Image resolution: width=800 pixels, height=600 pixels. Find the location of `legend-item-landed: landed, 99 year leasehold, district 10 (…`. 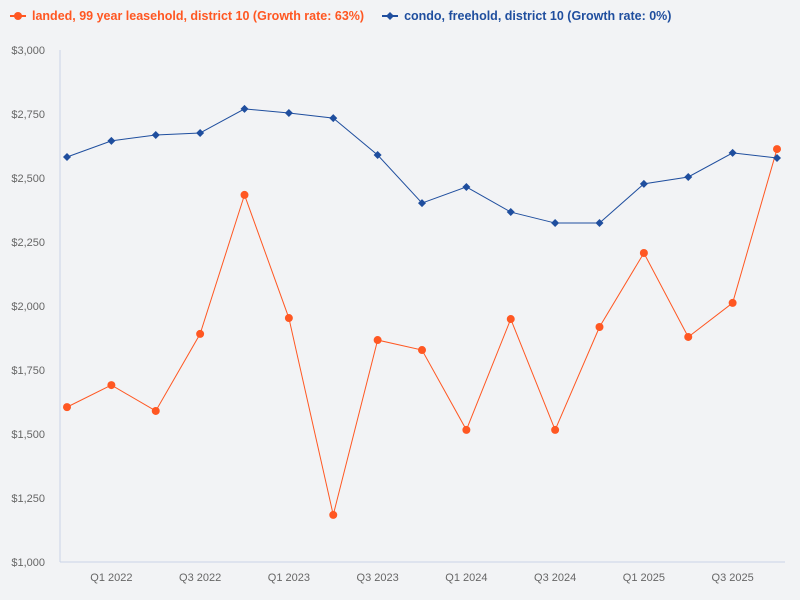

legend-item-landed: landed, 99 year leasehold, district 10 (… is located at coordinates (187, 16).